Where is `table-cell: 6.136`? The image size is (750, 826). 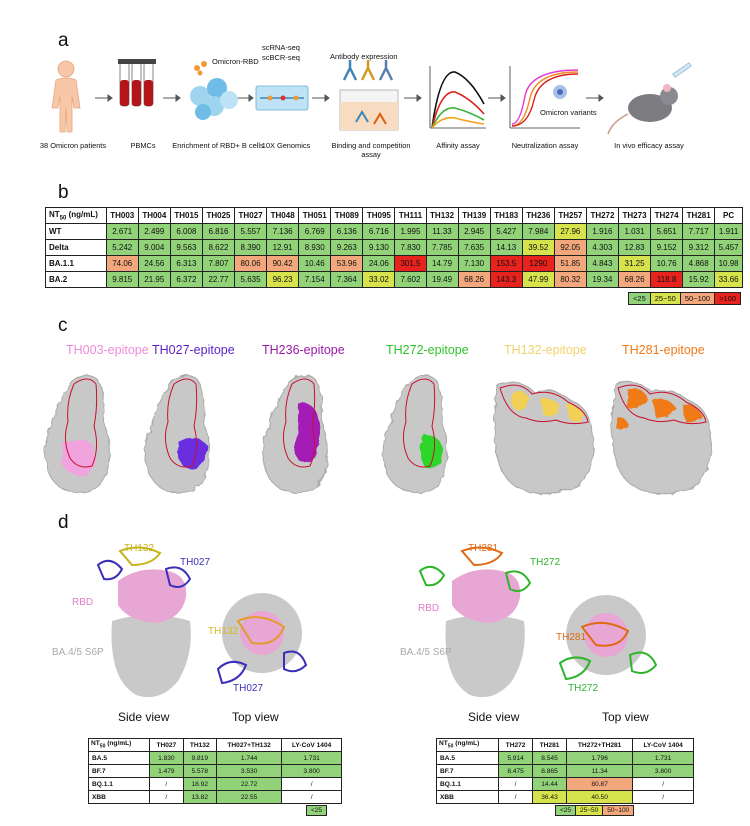 table-cell: 6.136 is located at coordinates (347, 231).